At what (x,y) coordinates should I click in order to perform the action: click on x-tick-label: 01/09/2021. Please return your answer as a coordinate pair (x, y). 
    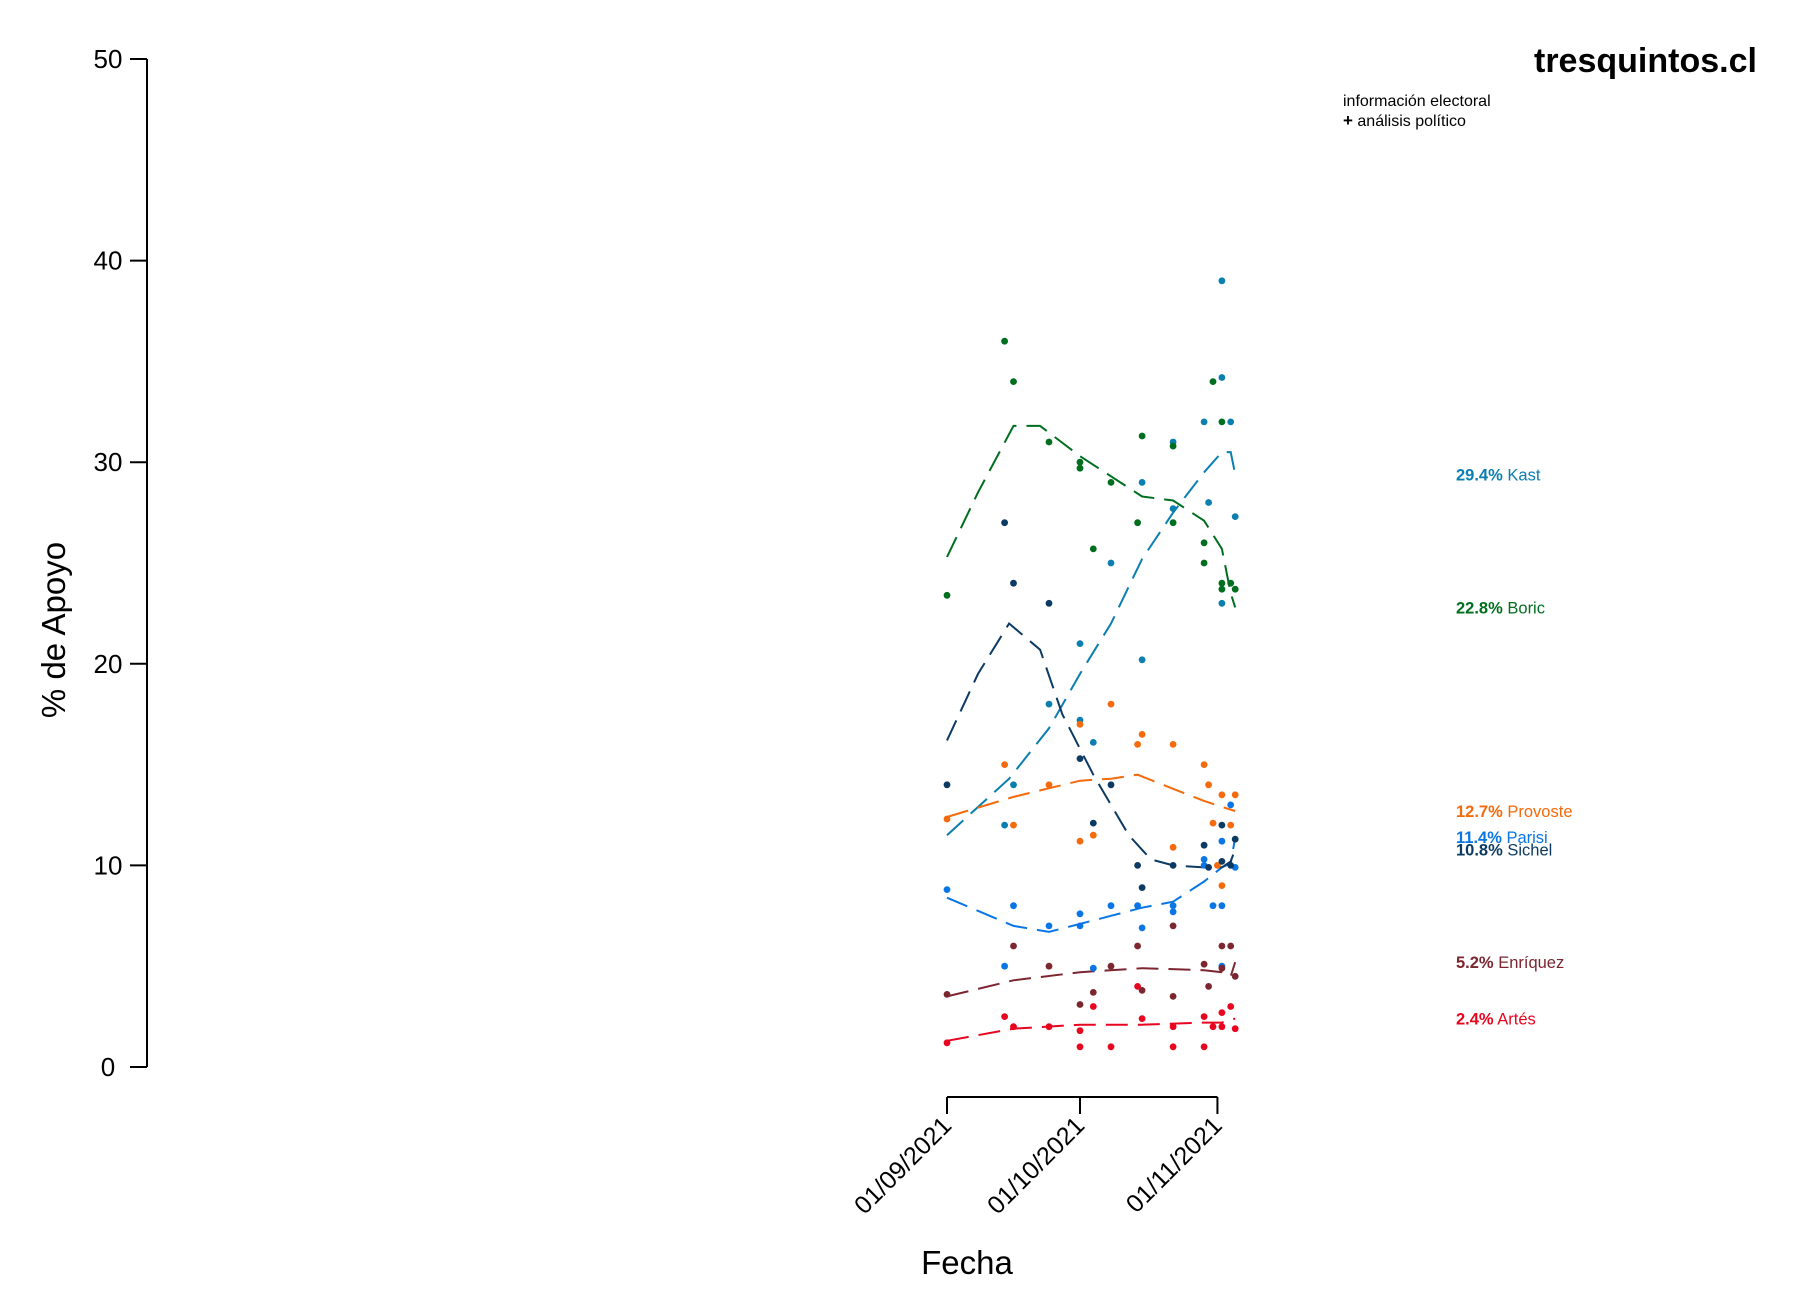
    Looking at the image, I should click on (903, 1165).